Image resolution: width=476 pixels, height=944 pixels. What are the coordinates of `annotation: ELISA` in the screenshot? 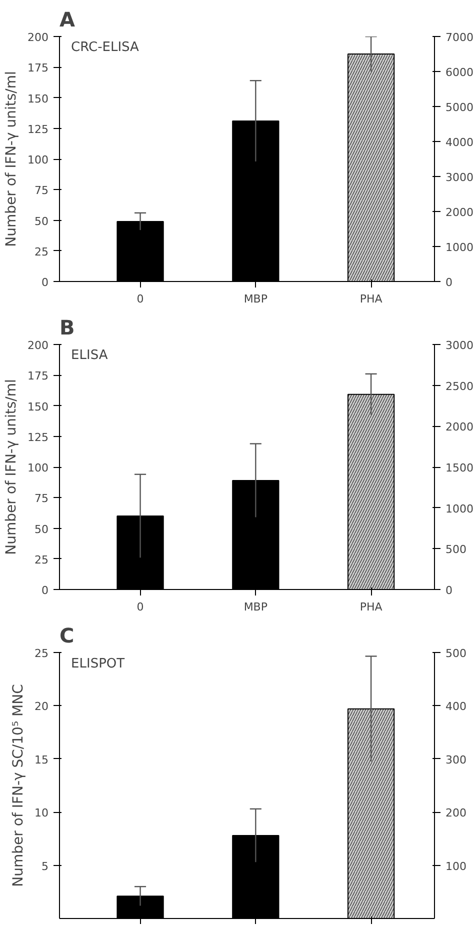 It's located at (89, 356).